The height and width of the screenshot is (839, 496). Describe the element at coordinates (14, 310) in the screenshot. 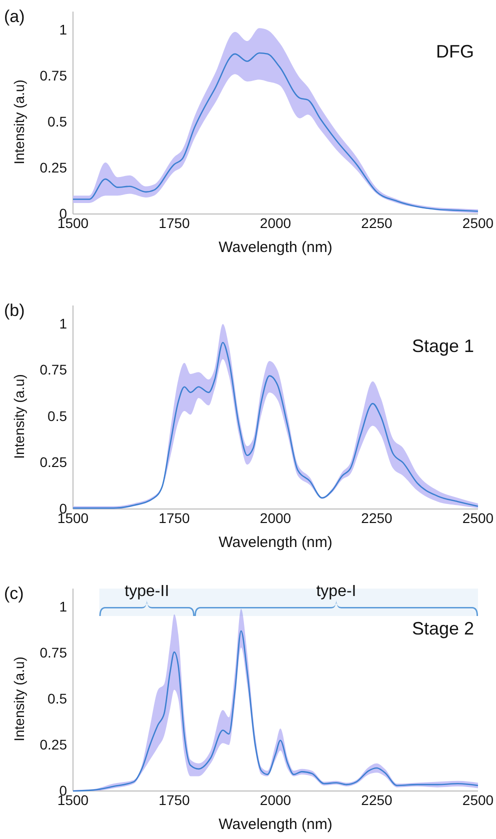

I see `text: (b)` at that location.